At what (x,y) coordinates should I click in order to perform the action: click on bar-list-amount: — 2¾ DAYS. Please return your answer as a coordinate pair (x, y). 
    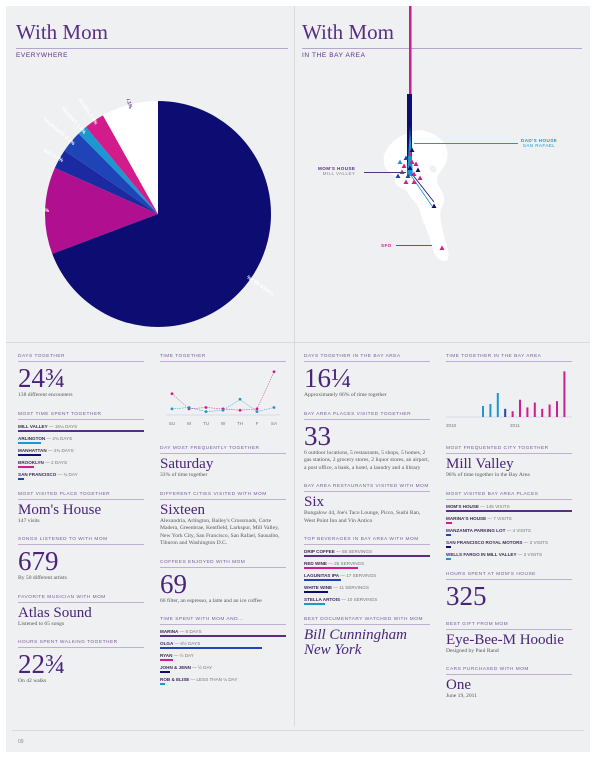
    Looking at the image, I should click on (59, 438).